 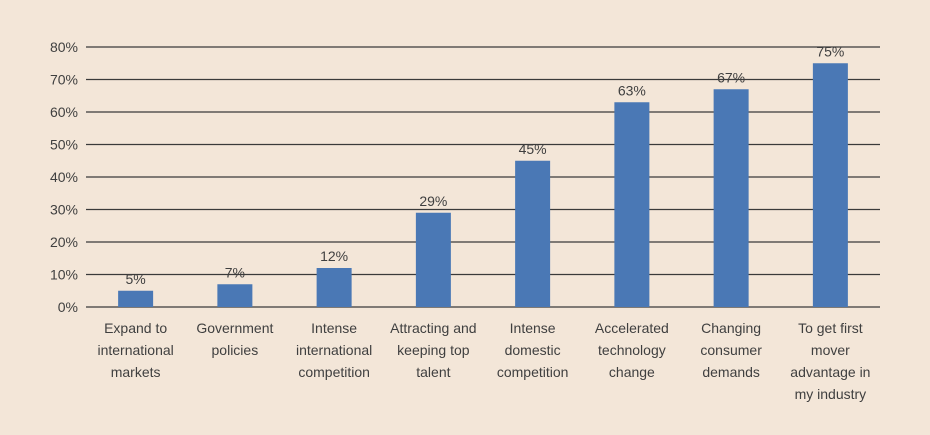 What do you see at coordinates (731, 77) in the screenshot?
I see `data-label: 67%` at bounding box center [731, 77].